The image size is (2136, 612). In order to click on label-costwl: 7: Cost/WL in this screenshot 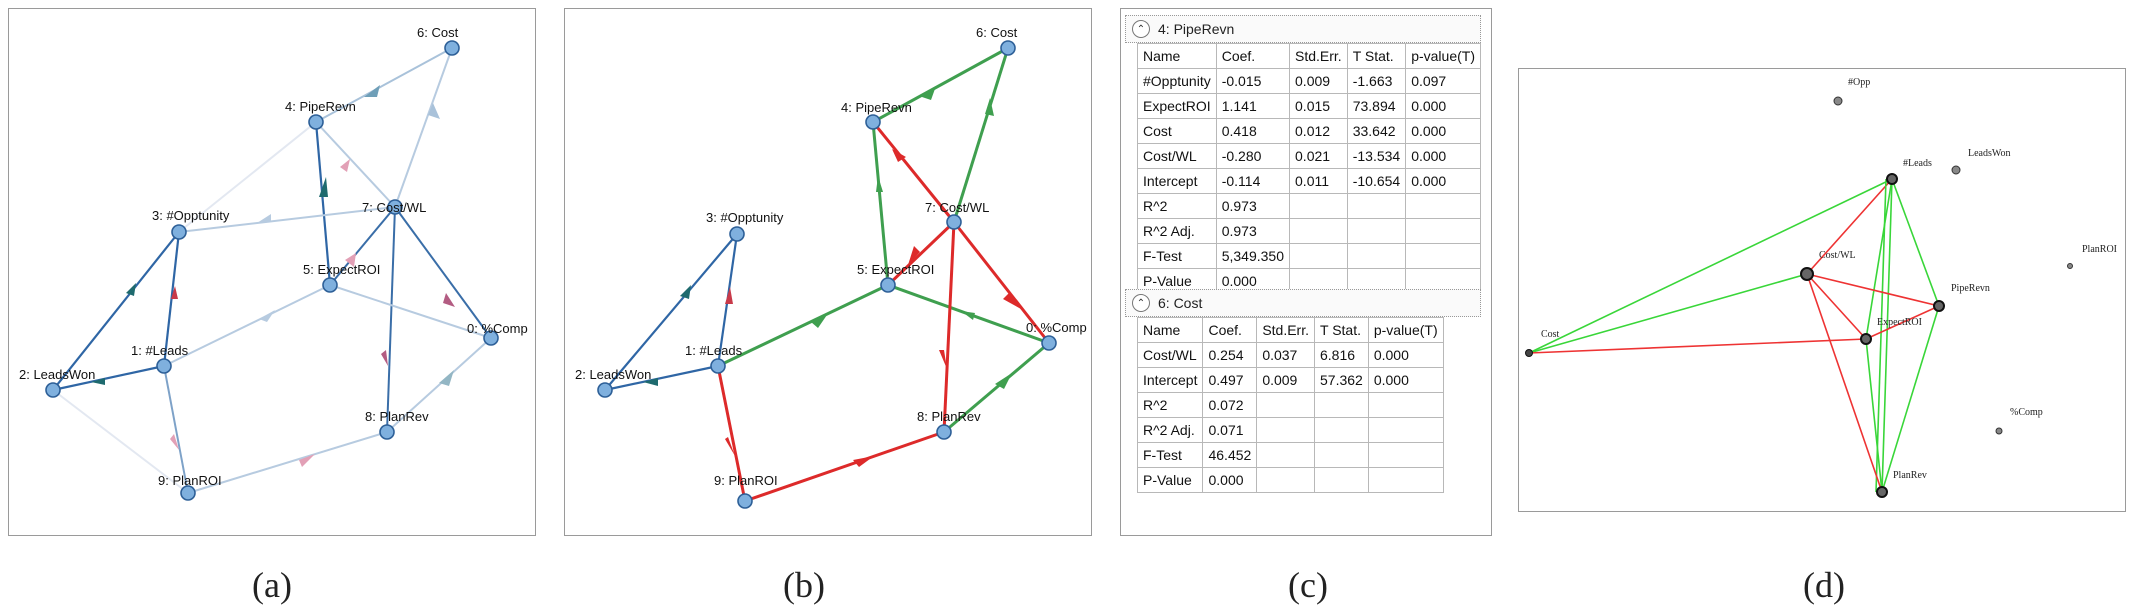, I will do `click(394, 207)`.